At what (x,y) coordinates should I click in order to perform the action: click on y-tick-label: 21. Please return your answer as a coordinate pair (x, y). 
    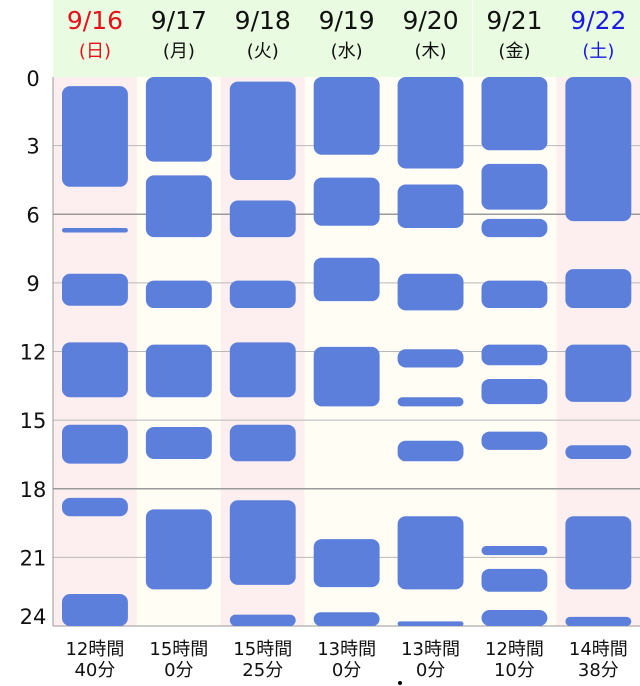
    Looking at the image, I should click on (33, 558).